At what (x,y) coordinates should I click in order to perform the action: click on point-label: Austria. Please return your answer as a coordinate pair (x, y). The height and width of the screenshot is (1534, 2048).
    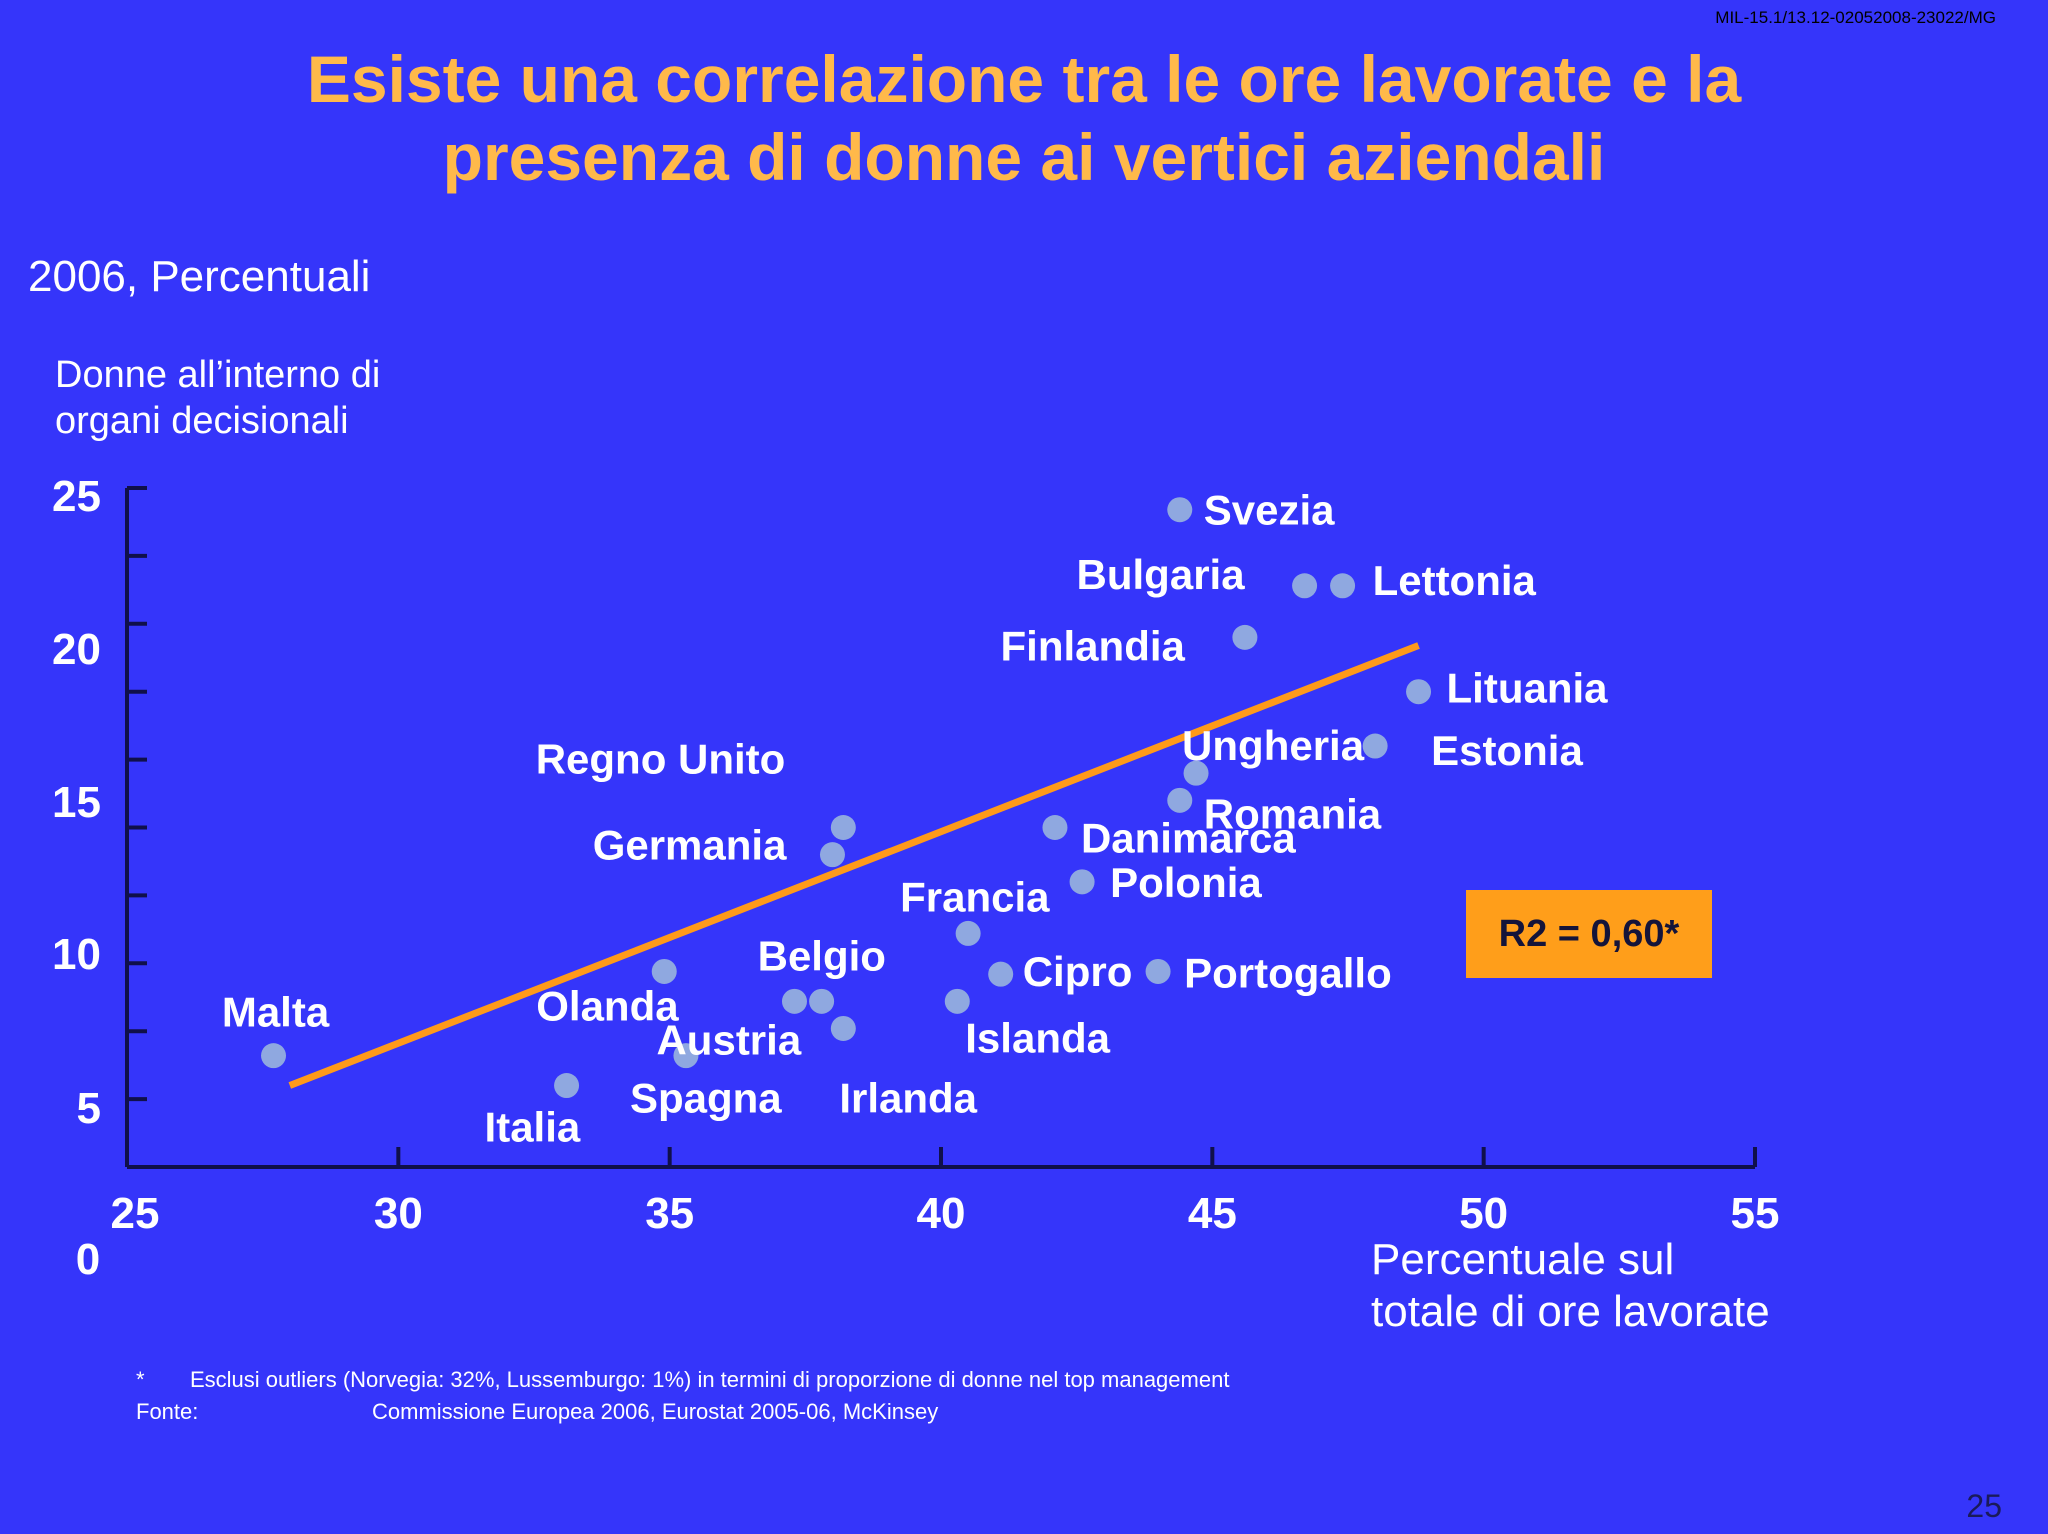
    Looking at the image, I should click on (728, 1039).